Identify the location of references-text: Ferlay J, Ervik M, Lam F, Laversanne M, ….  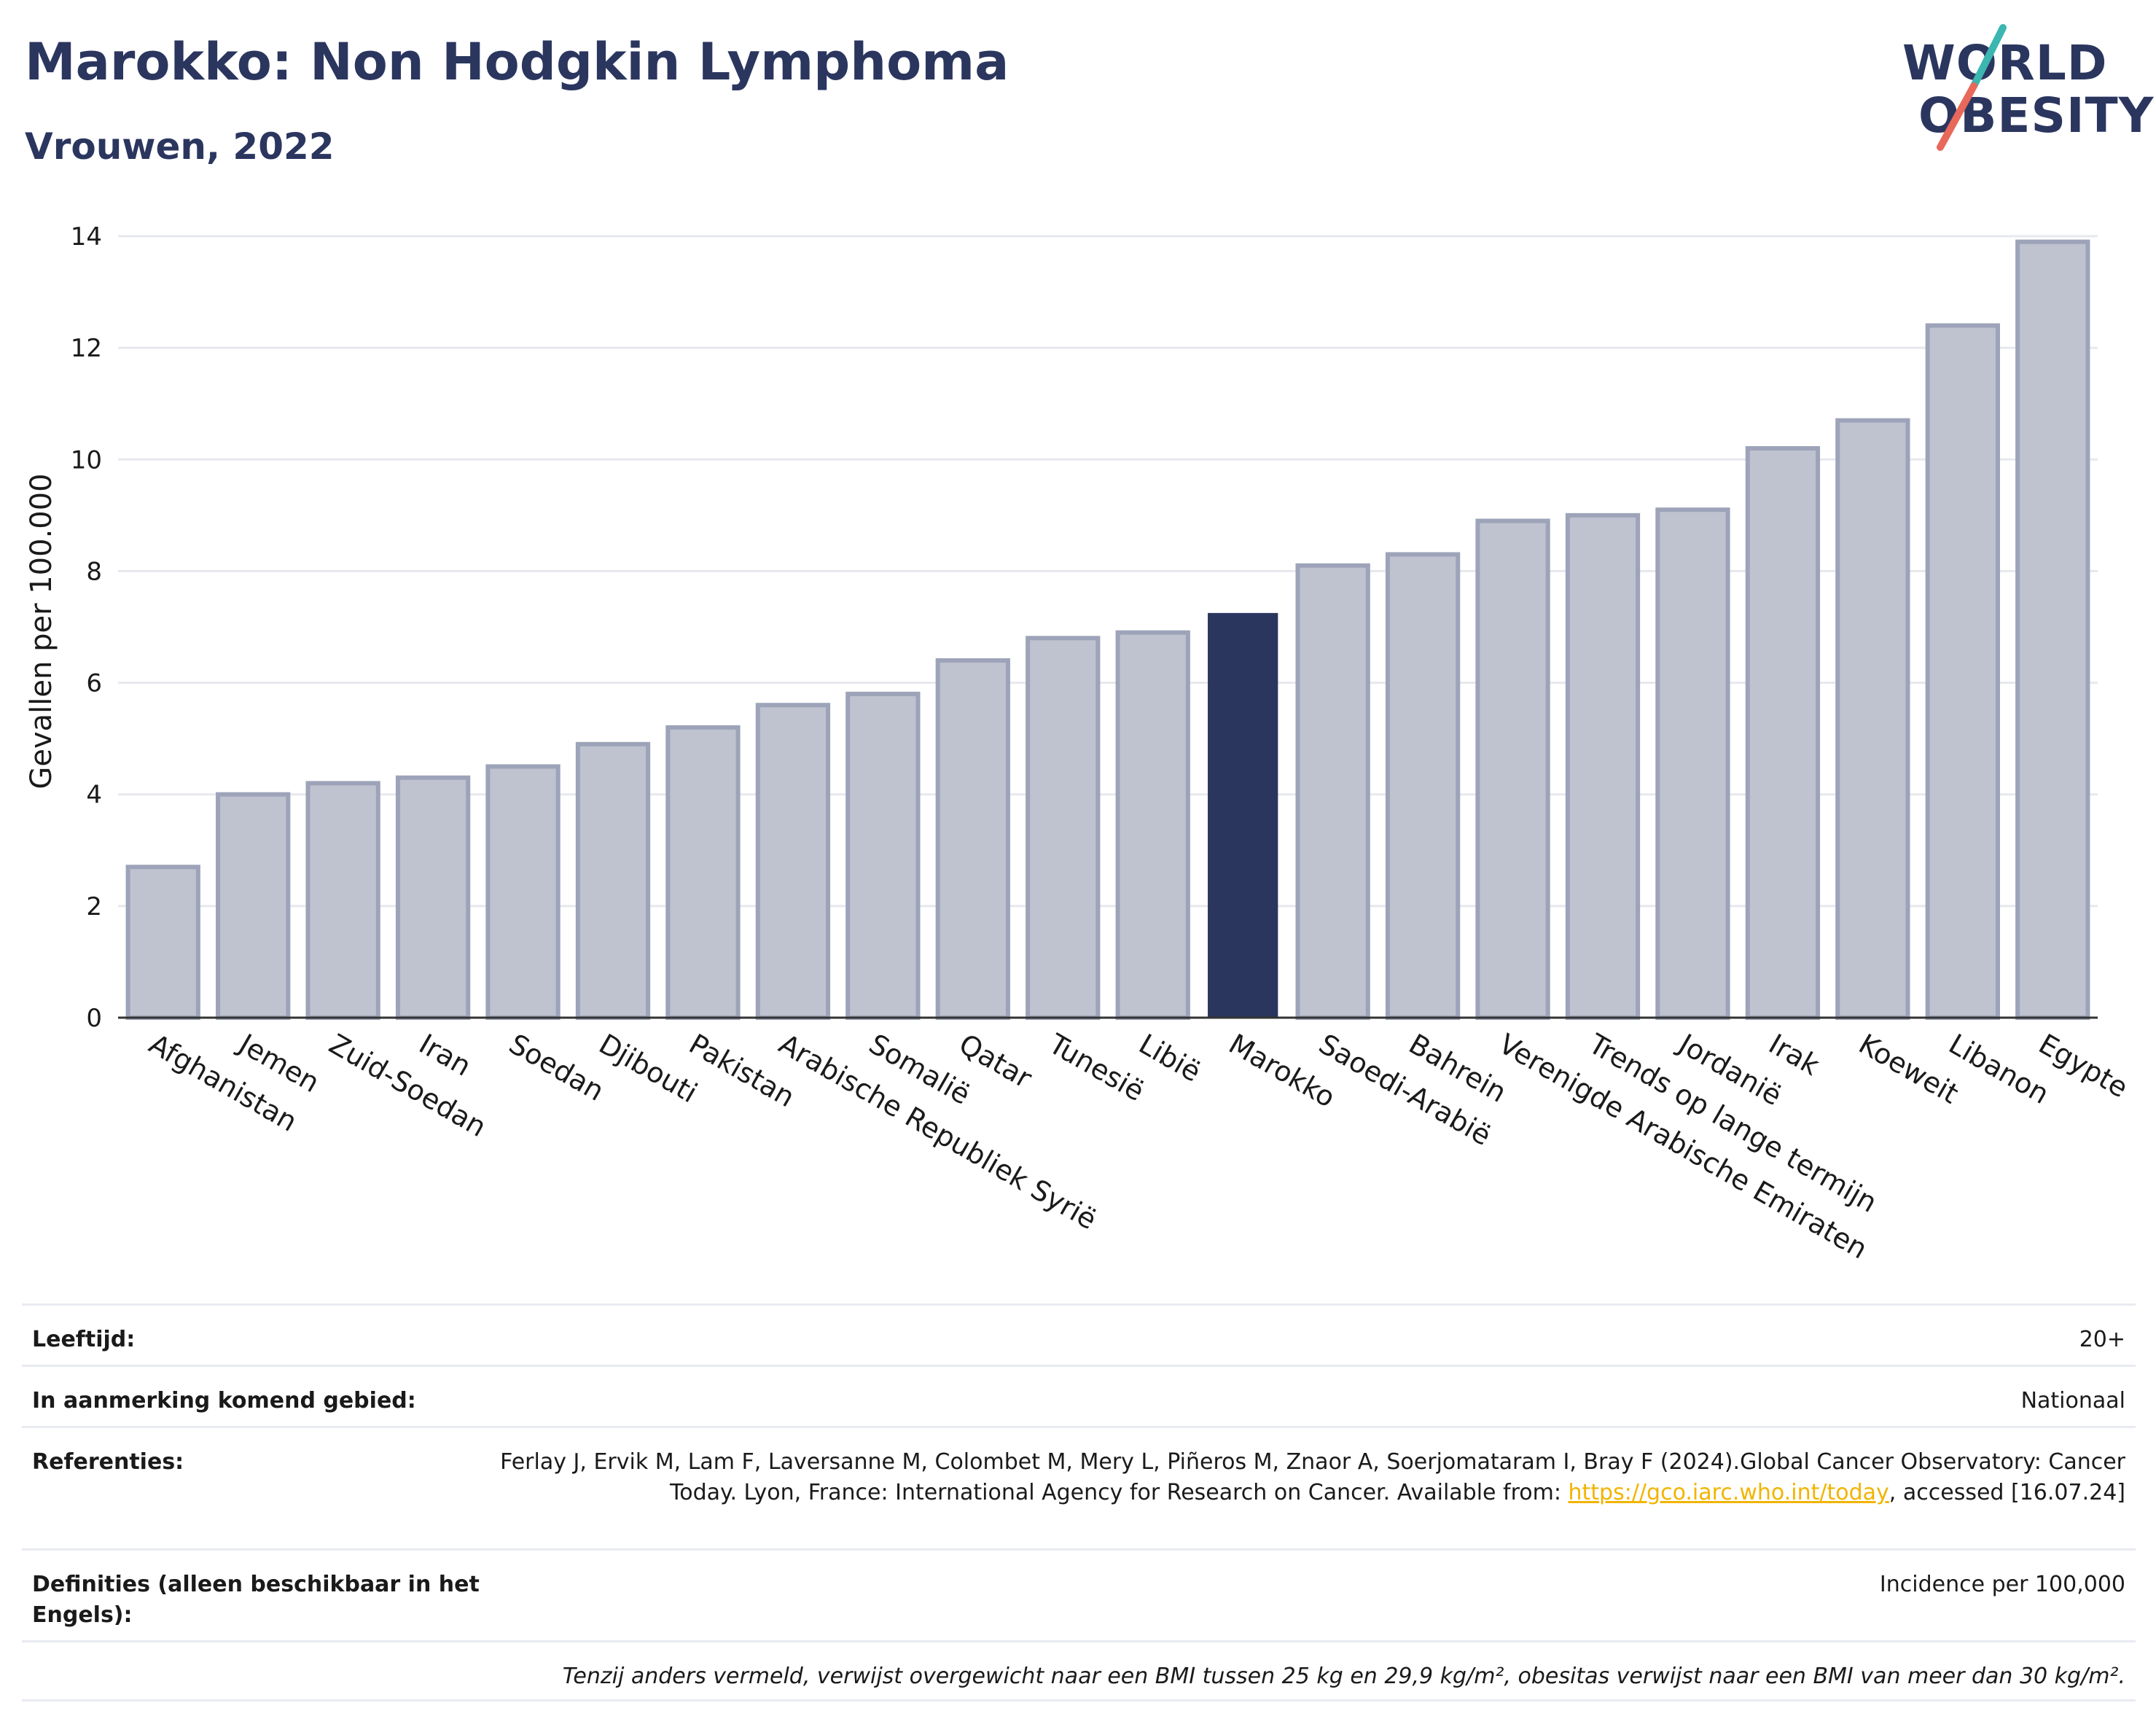
(1313, 1477).